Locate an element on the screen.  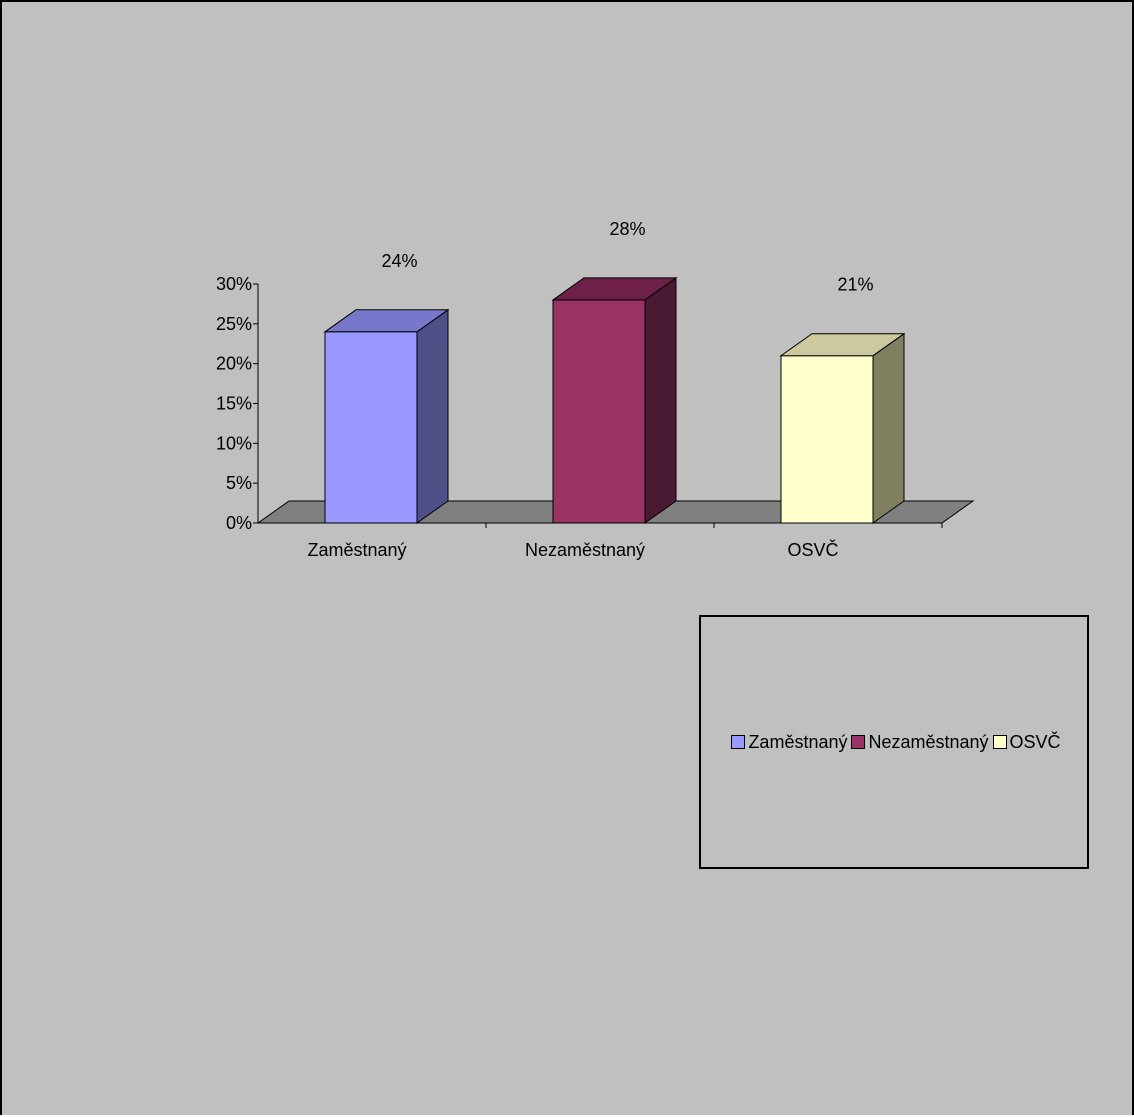
legend-item-osvc: OSVČ is located at coordinates (1025, 742).